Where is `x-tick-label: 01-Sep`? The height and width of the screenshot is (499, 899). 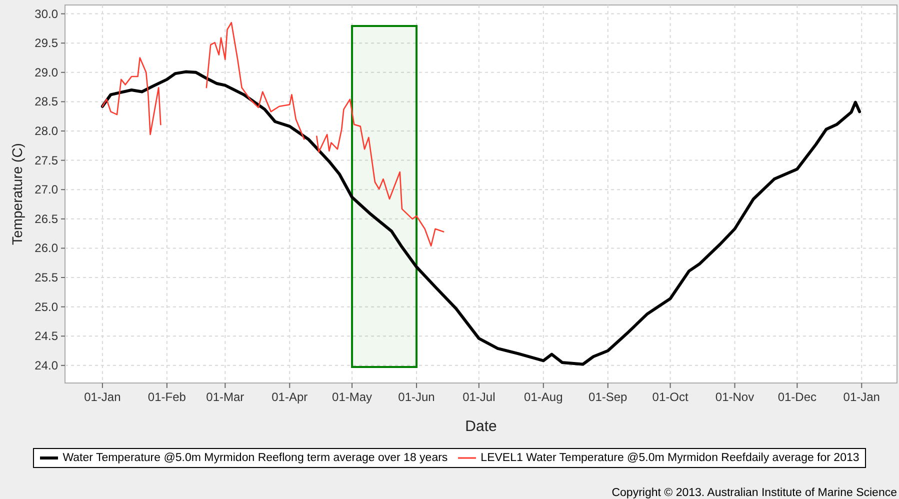
x-tick-label: 01-Sep is located at coordinates (608, 397).